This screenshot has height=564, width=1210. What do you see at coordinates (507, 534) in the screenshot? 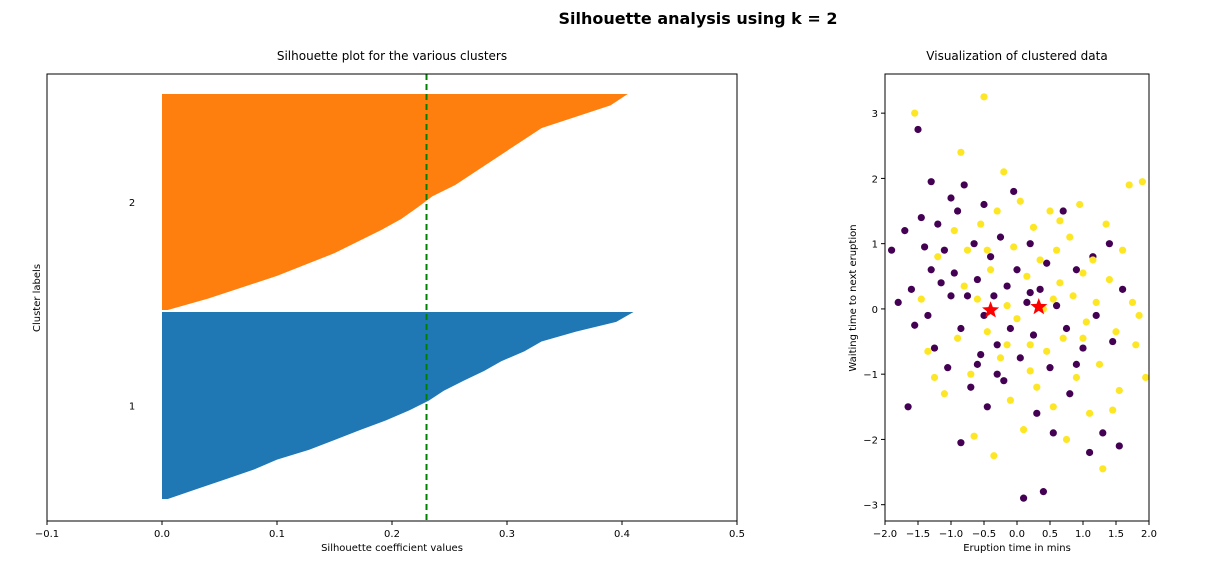
I see `x-tick-label: 0.3` at bounding box center [507, 534].